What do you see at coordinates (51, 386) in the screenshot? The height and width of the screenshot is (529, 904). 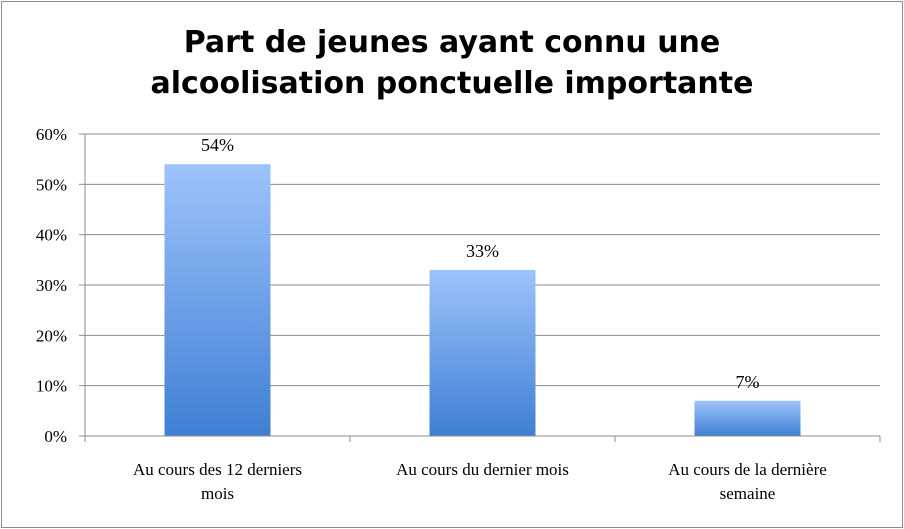 I see `y-tick-label: 10%` at bounding box center [51, 386].